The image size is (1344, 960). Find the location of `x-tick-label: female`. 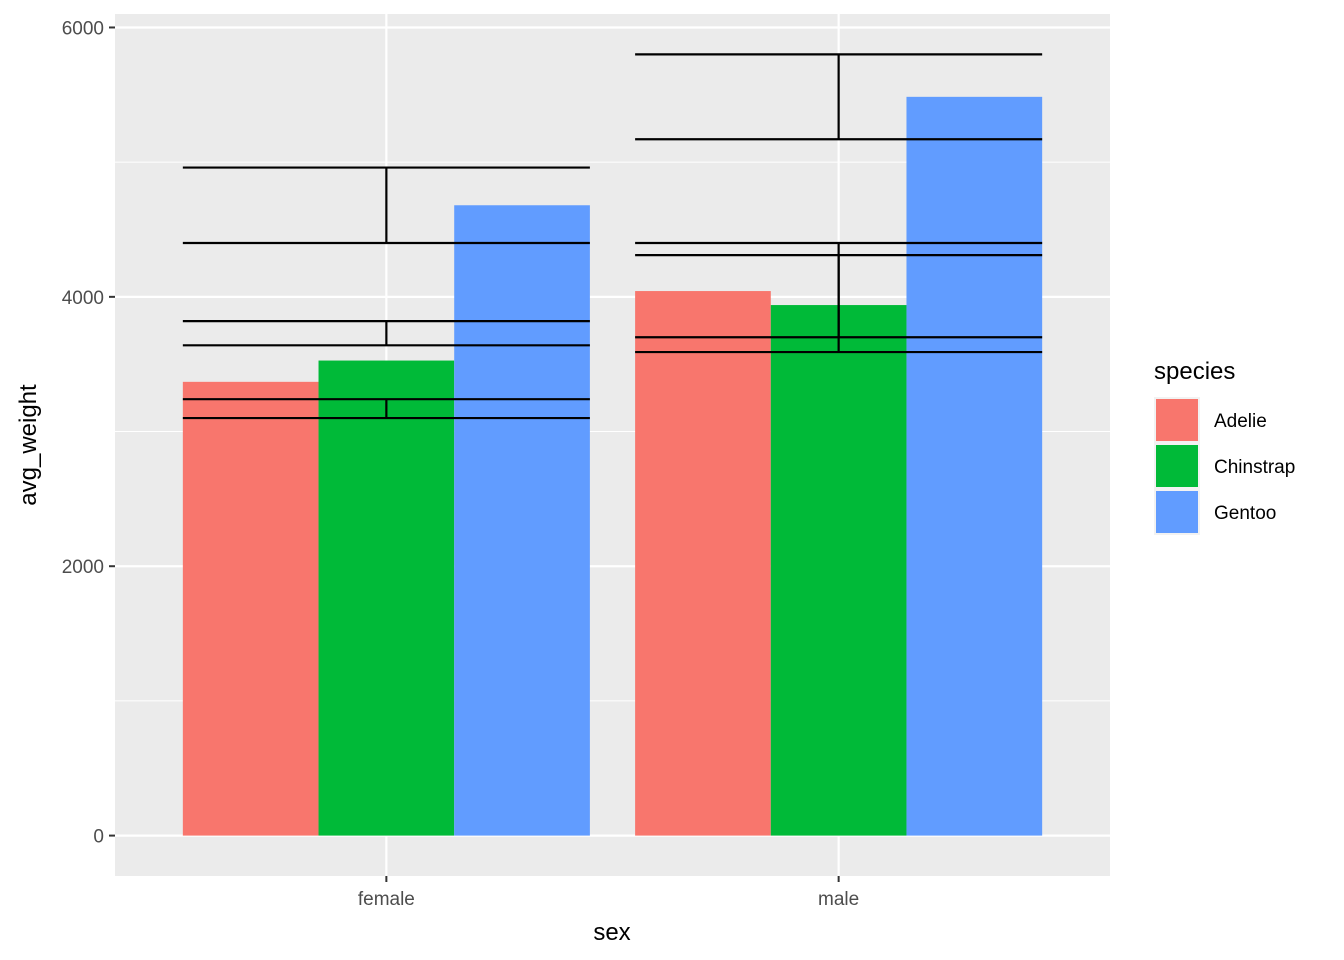

x-tick-label: female is located at coordinates (386, 899).